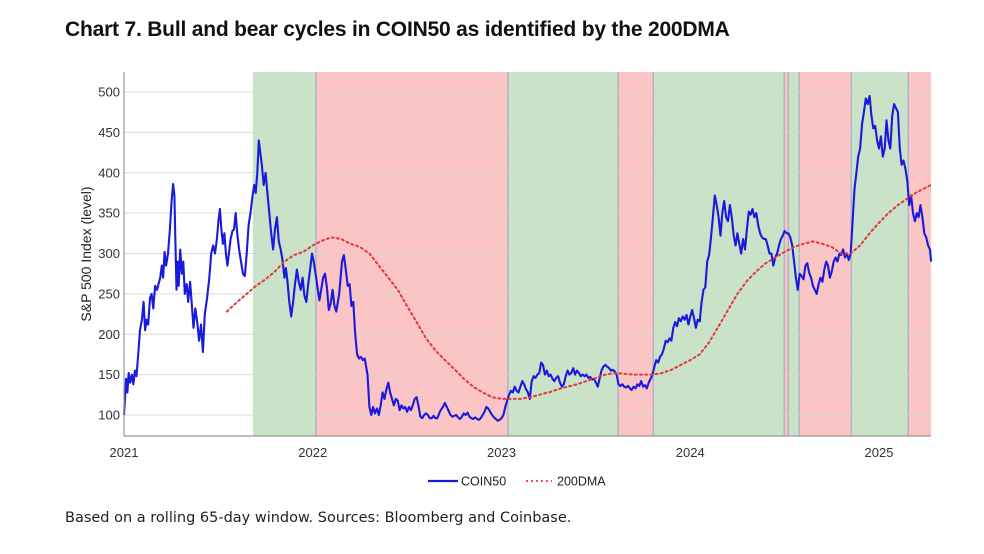 The height and width of the screenshot is (554, 984). What do you see at coordinates (109, 213) in the screenshot?
I see `y-tick-label: 350` at bounding box center [109, 213].